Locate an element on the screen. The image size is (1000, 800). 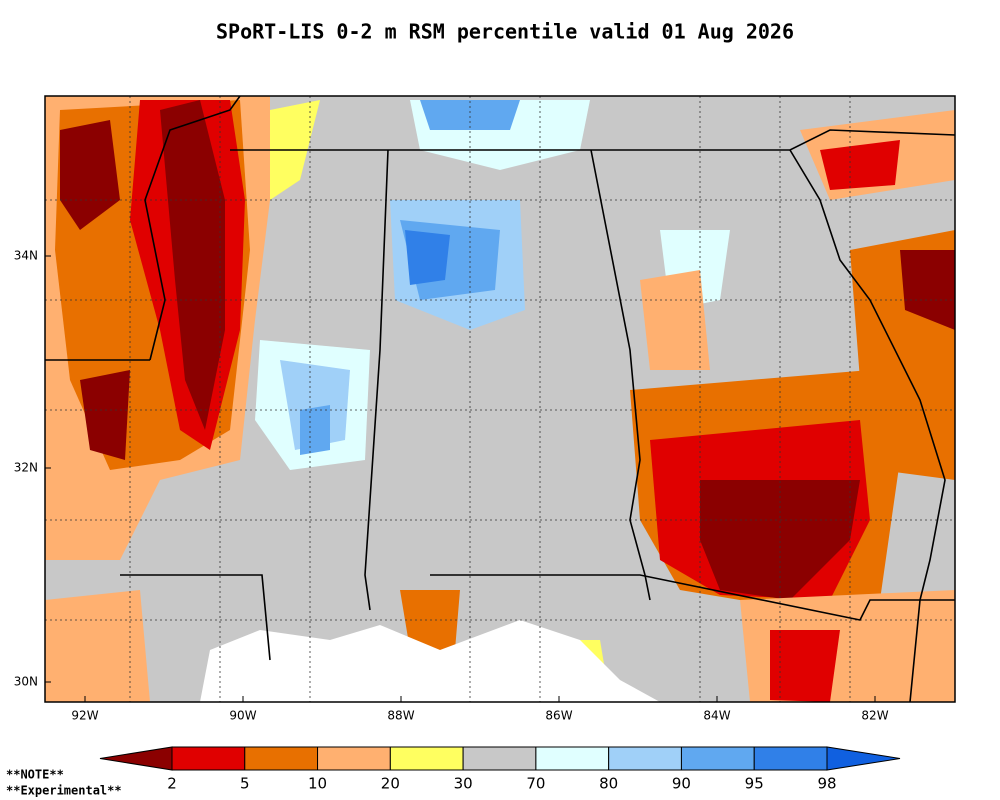
lon-label: 86W is located at coordinates (558, 716).